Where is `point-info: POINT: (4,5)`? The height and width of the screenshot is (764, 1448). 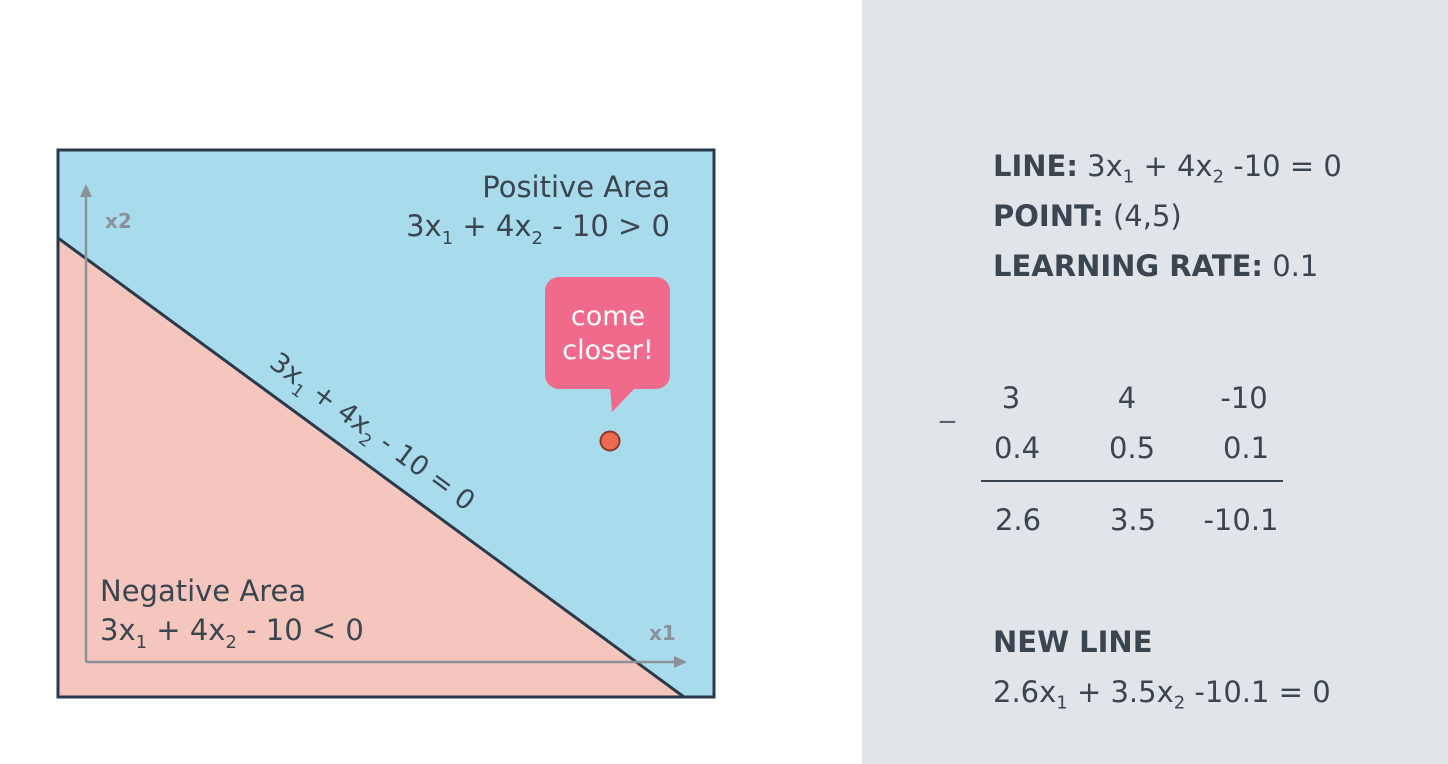 point-info: POINT: (4,5) is located at coordinates (1087, 216).